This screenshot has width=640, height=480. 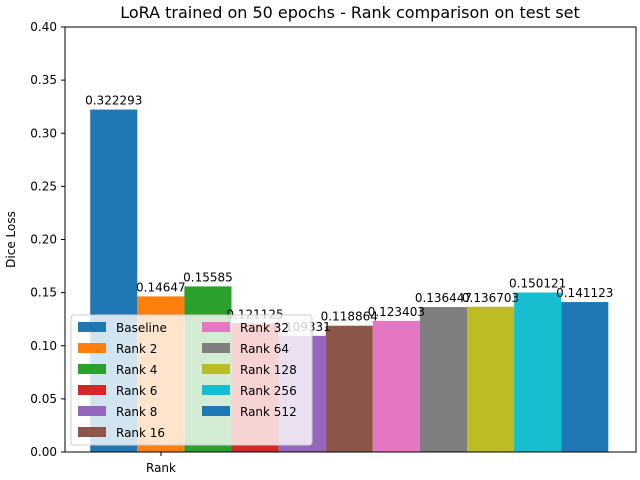 I want to click on legend-entry-rank-128: Rank 128, so click(x=268, y=370).